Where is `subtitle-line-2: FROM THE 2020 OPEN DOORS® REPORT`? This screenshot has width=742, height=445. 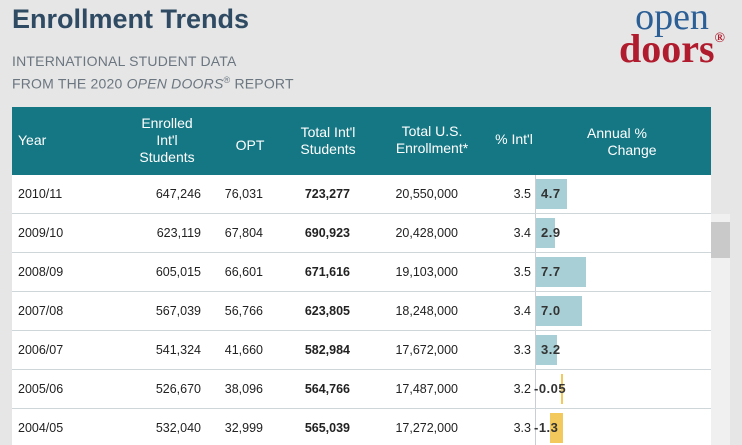
subtitle-line-2: FROM THE 2020 OPEN DOORS® REPORT is located at coordinates (153, 82).